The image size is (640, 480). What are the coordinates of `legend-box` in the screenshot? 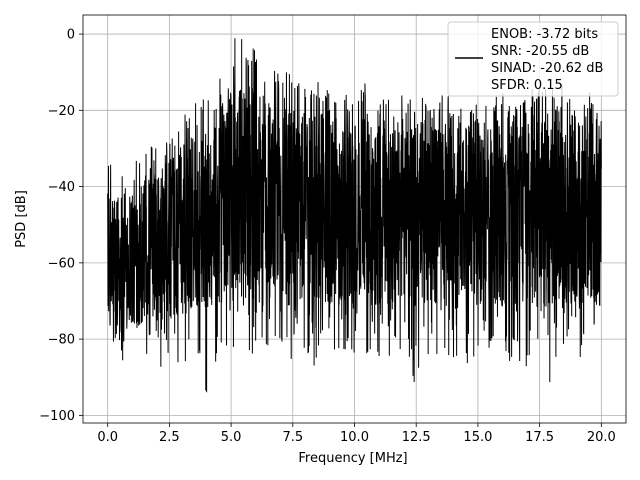 It's located at (533, 59).